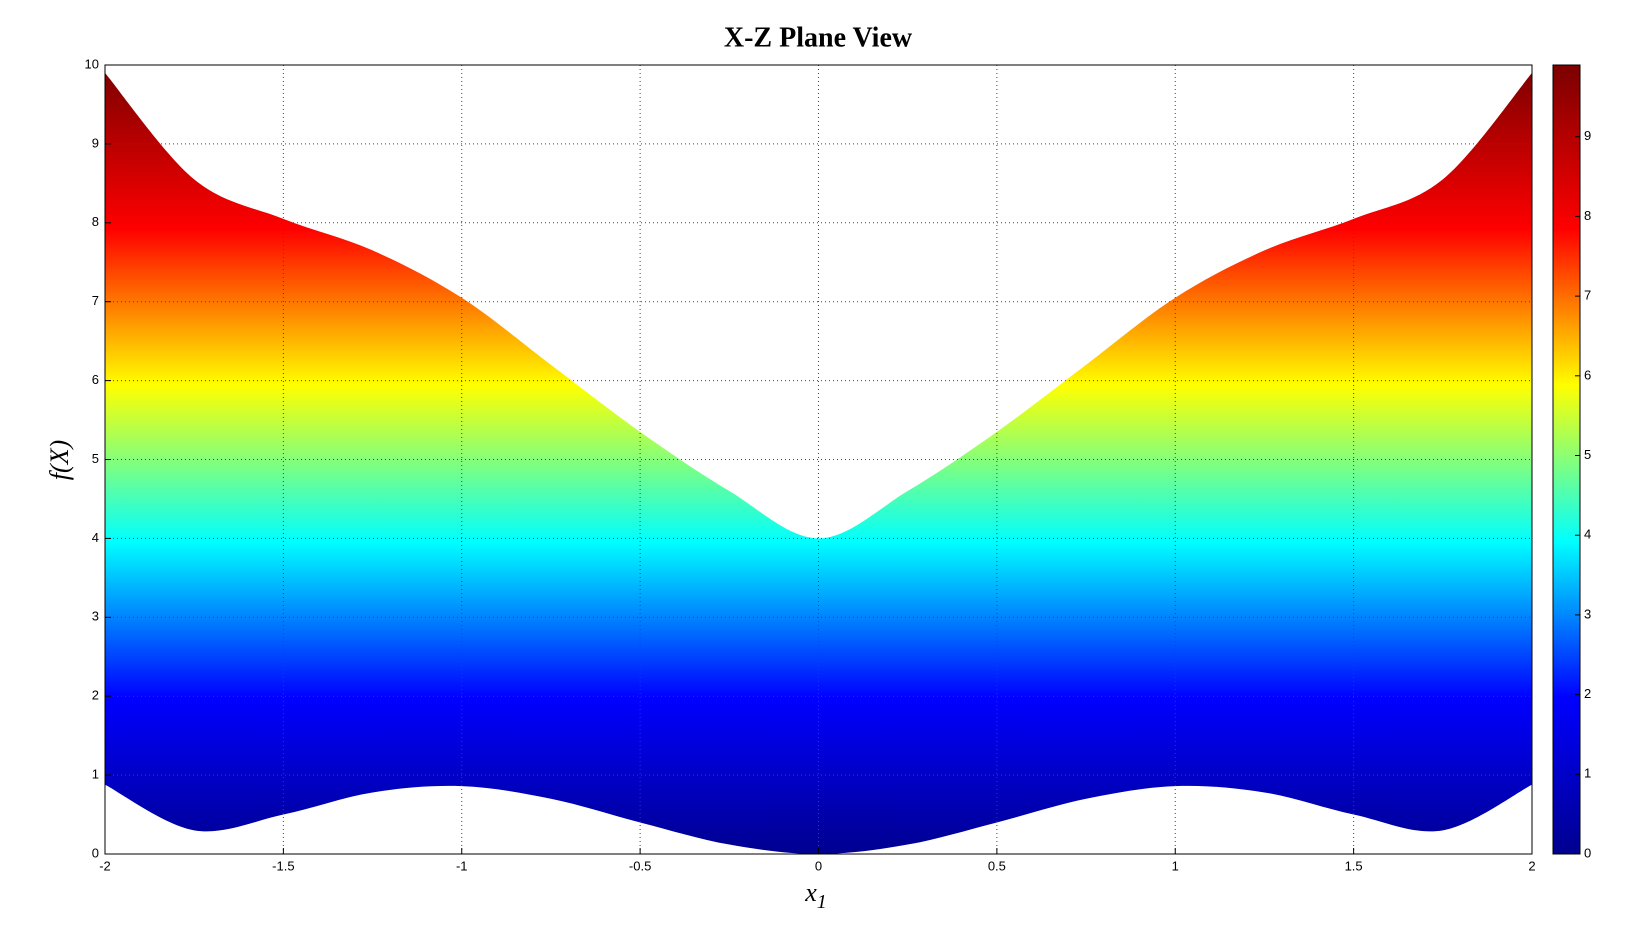  Describe the element at coordinates (822, 902) in the screenshot. I see `x-axis-label-sub: 1` at that location.